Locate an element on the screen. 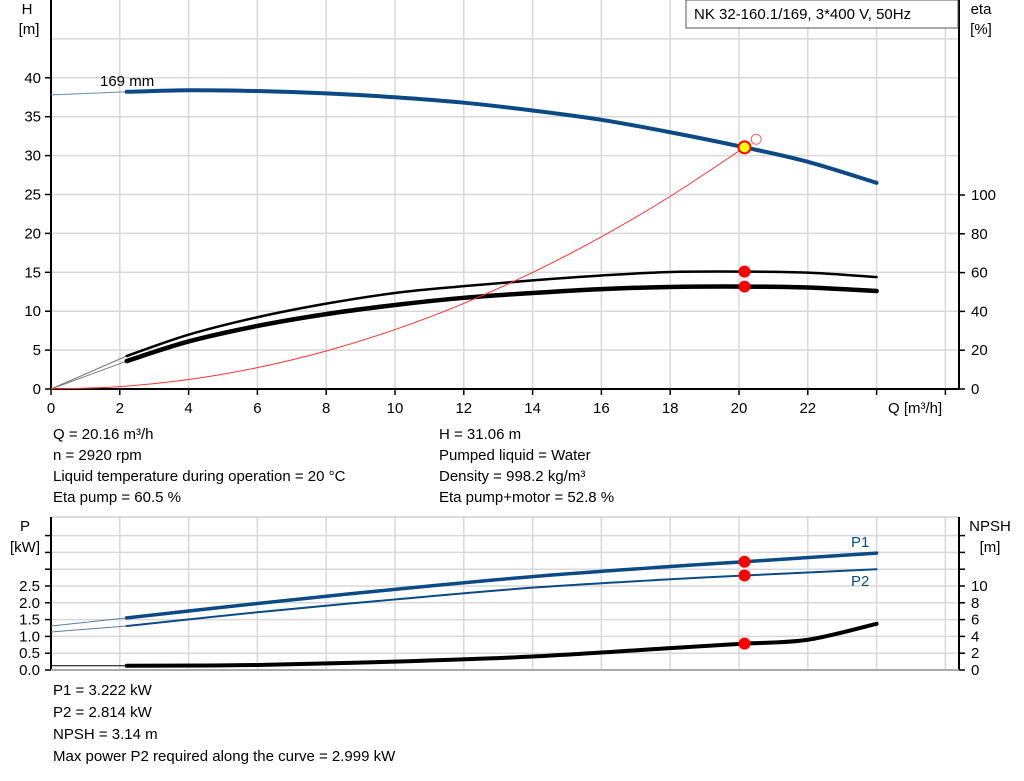 The height and width of the screenshot is (781, 1024). npsh-point-marker is located at coordinates (744, 643).